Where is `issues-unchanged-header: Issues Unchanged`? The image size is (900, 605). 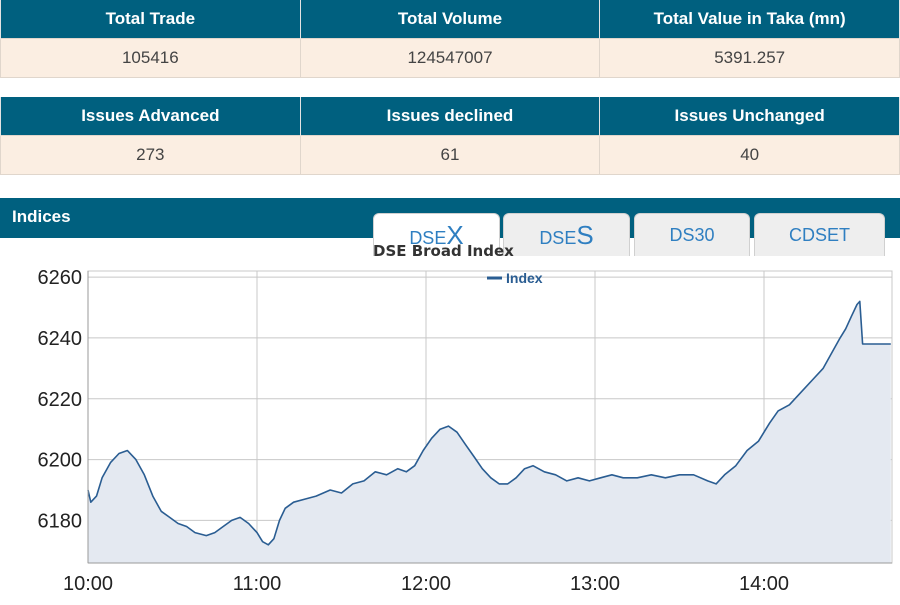 issues-unchanged-header: Issues Unchanged is located at coordinates (749, 116).